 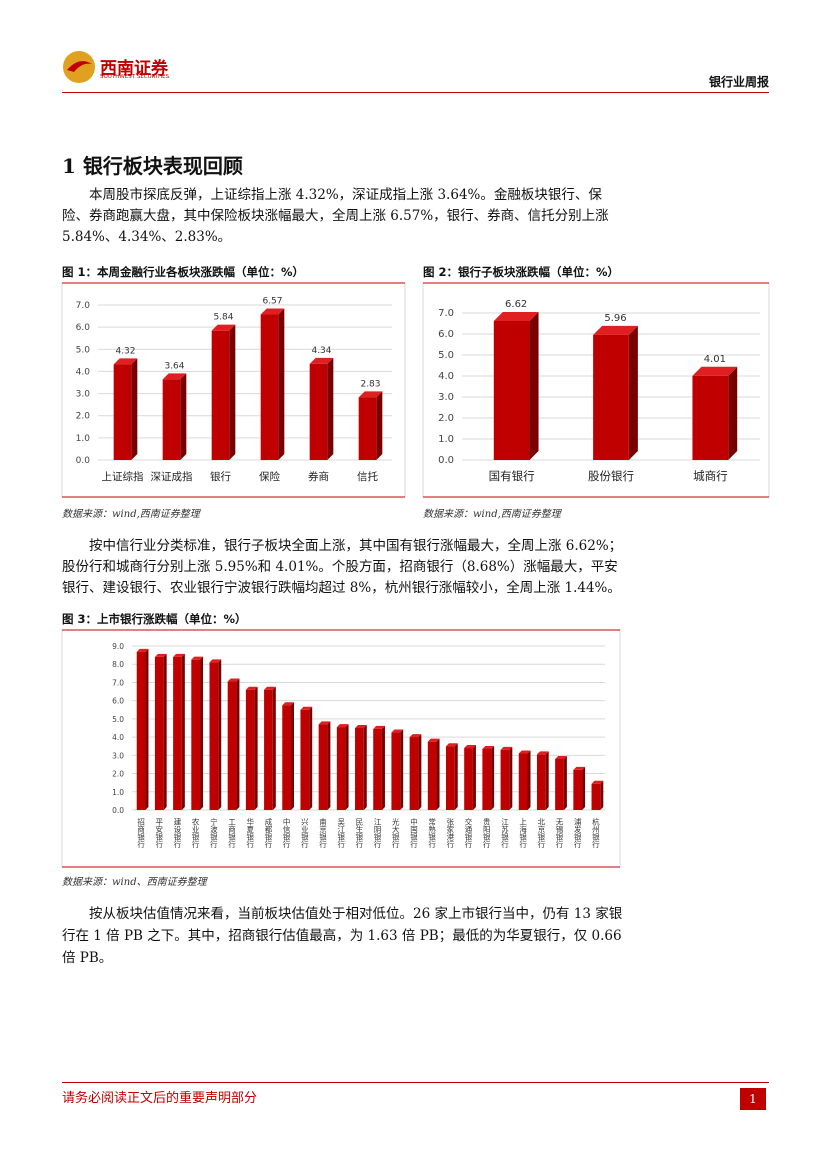 I want to click on x-tick-label: 银行, so click(x=220, y=476).